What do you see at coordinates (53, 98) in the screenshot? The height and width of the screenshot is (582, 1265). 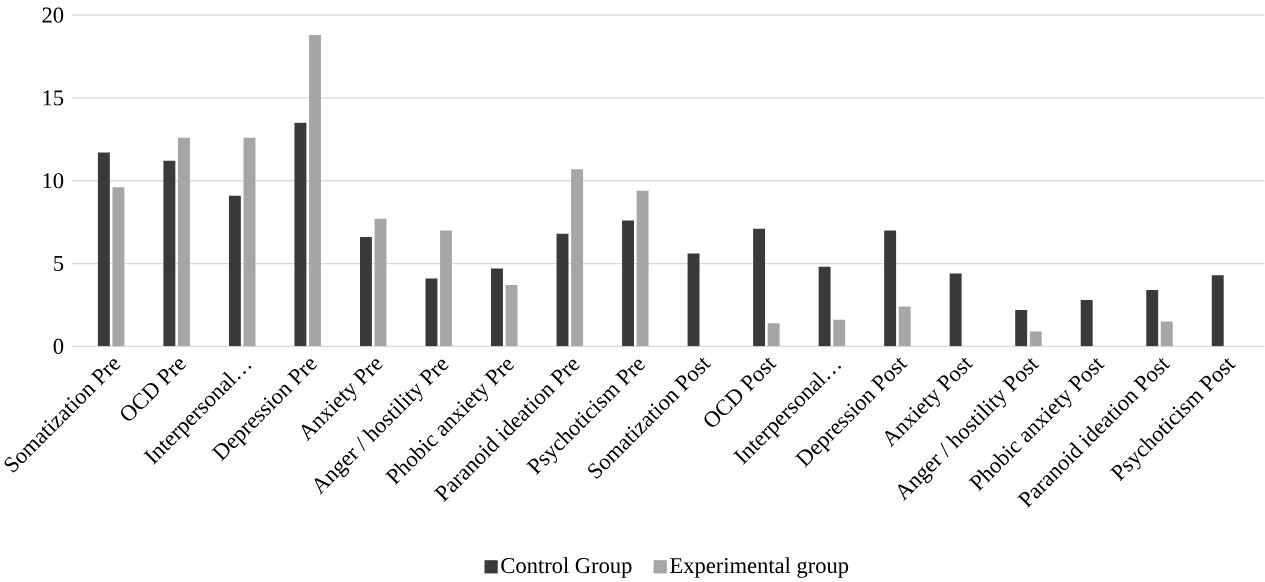 I see `y-tick-label: 15` at bounding box center [53, 98].